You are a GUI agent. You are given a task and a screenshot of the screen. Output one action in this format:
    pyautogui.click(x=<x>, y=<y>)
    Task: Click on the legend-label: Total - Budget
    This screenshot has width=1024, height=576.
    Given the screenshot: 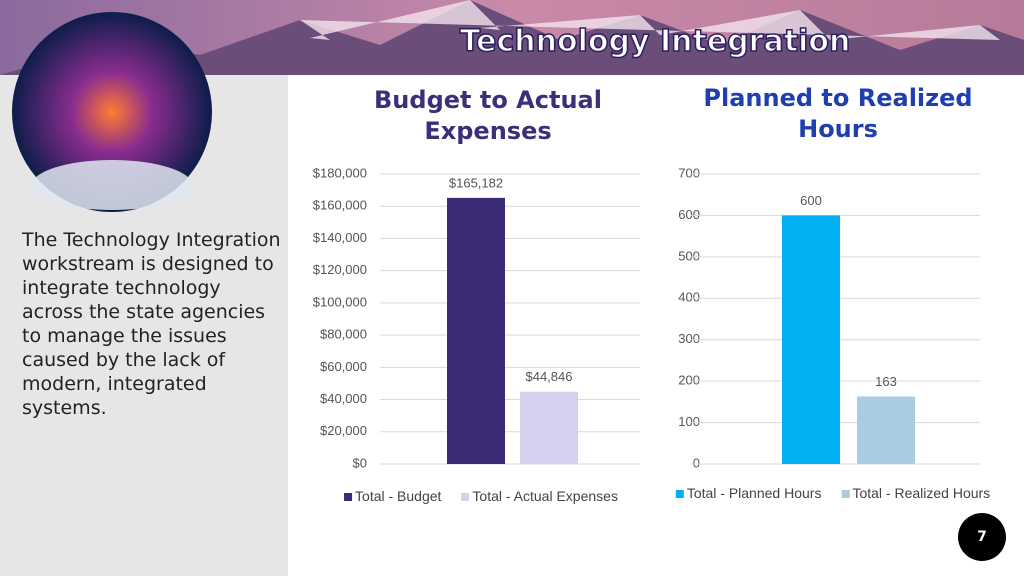 What is the action you would take?
    pyautogui.click(x=398, y=496)
    